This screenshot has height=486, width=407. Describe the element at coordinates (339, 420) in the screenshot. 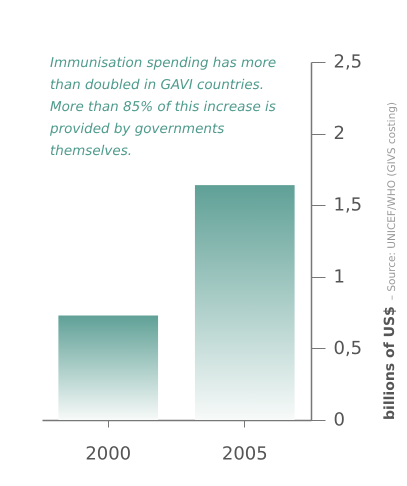

I see `y-tick-label: 0` at that location.